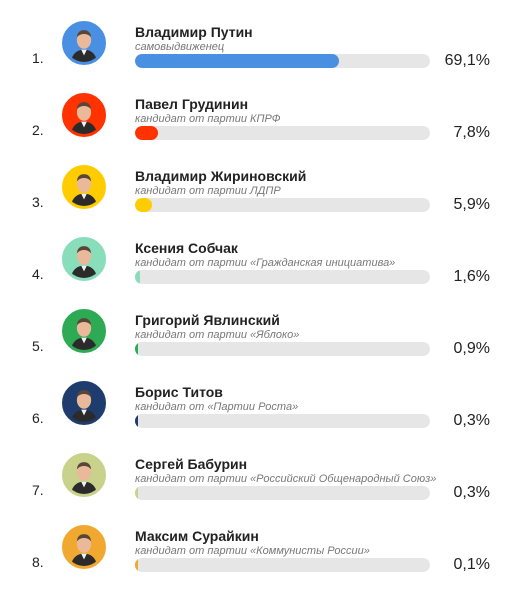  What do you see at coordinates (38, 202) in the screenshot?
I see `candidate-rank: 3.` at bounding box center [38, 202].